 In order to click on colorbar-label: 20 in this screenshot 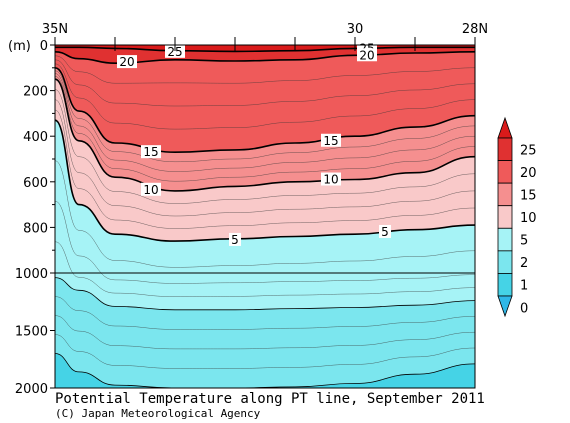, I will do `click(528, 173)`.